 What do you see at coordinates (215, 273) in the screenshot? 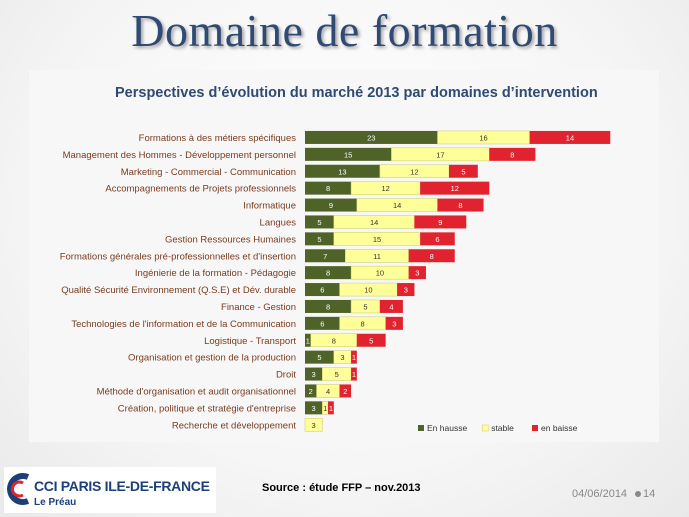
I see `category-label: Ingénierie de la formation - Pédagogie` at bounding box center [215, 273].